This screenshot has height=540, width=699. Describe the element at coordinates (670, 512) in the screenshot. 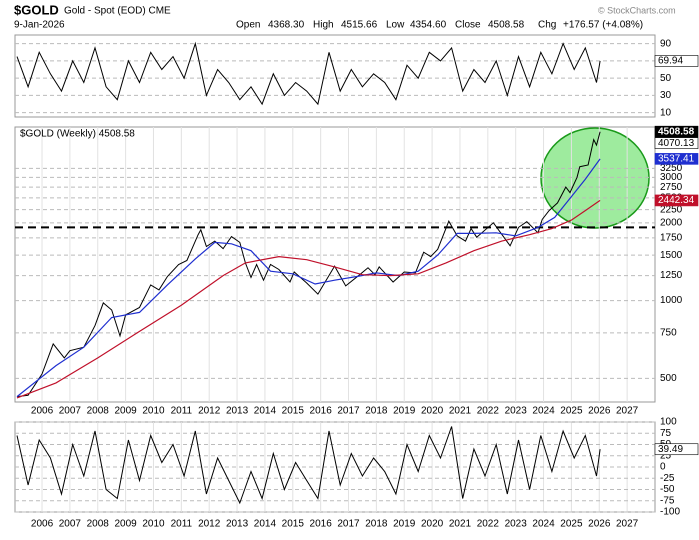

I see `y-tick-label: -100` at that location.